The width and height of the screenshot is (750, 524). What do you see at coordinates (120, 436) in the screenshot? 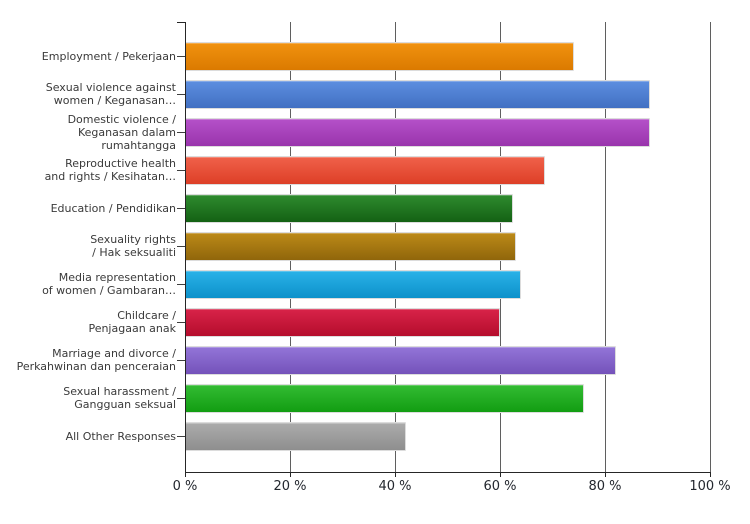
I see `category-label-line: All Other Responses` at bounding box center [120, 436].